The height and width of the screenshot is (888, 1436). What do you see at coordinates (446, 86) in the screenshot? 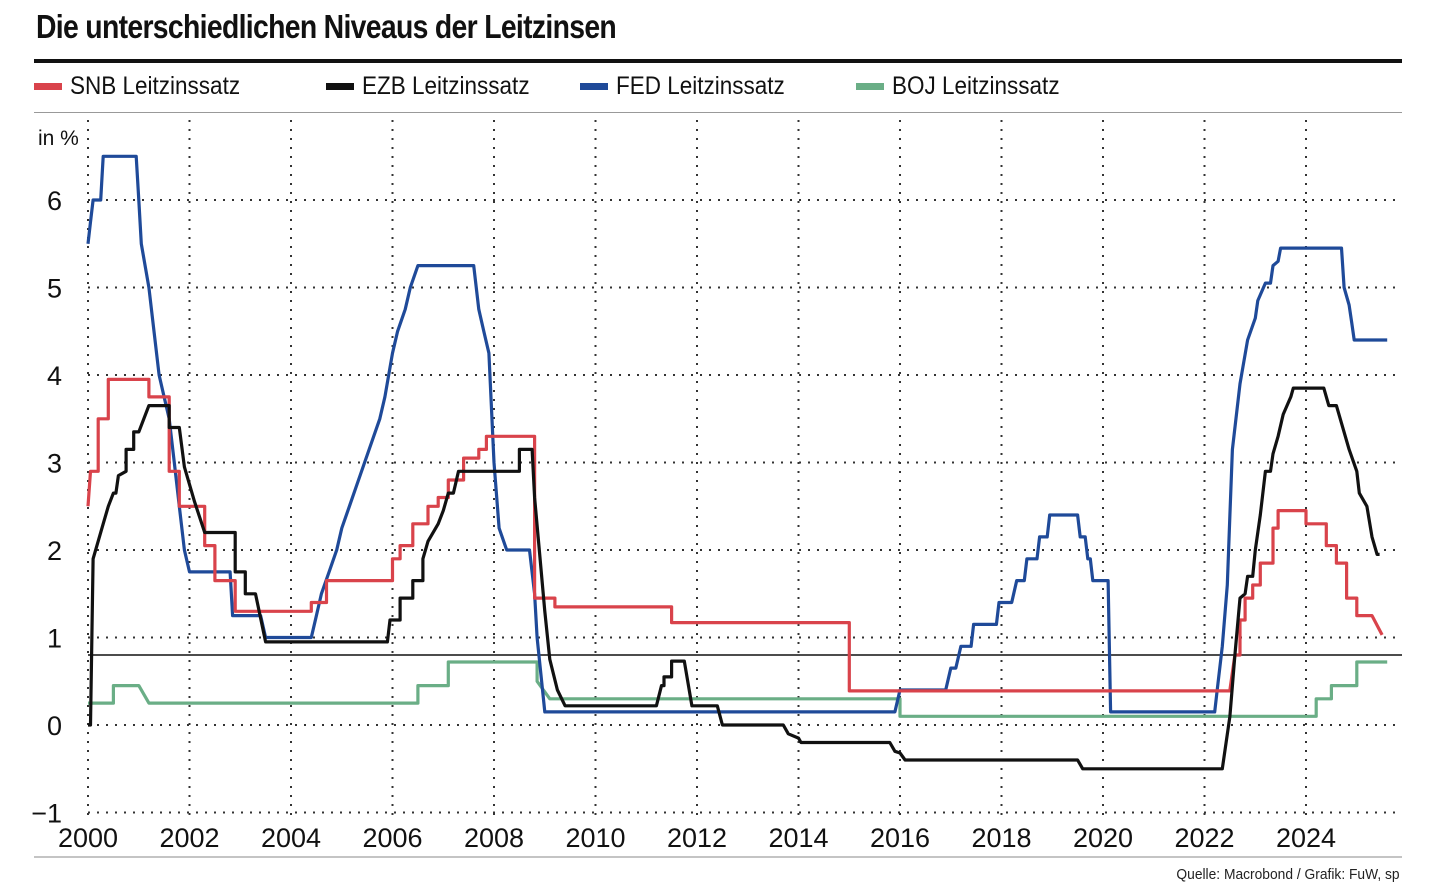
I see `legend-label-ezb: EZB Leitzinssatz` at bounding box center [446, 86].